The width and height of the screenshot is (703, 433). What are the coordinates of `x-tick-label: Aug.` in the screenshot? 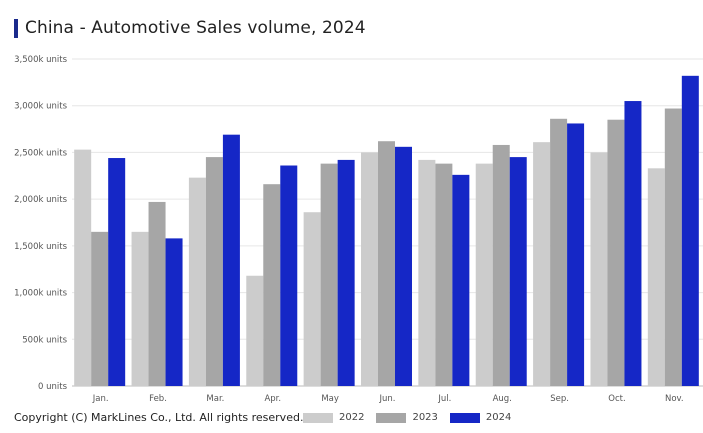 It's located at (502, 399).